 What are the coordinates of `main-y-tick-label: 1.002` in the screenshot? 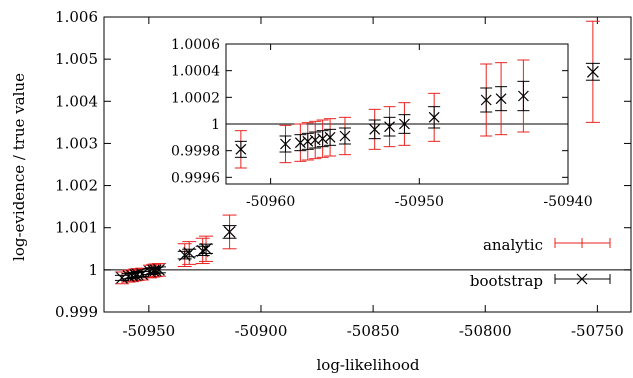 It's located at (76, 186).